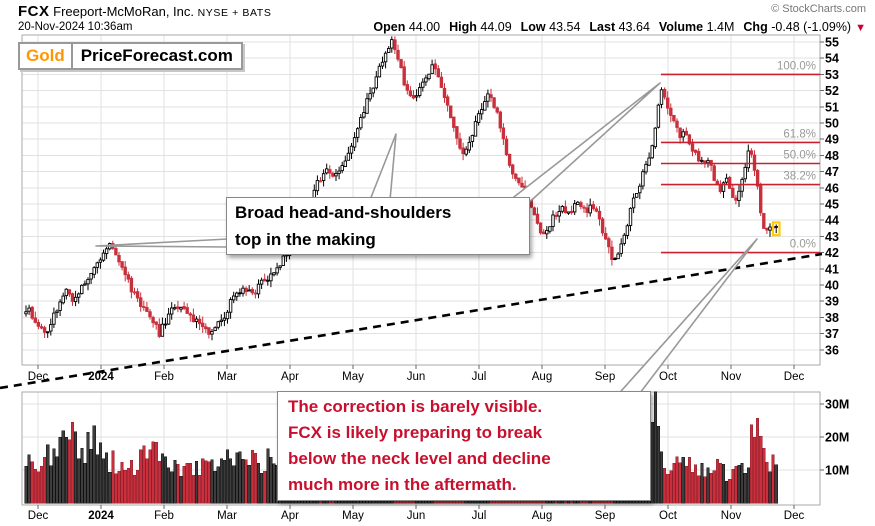 This screenshot has width=875, height=526. What do you see at coordinates (402, 484) in the screenshot?
I see `annotation-line: much more in the aftermath.` at bounding box center [402, 484].